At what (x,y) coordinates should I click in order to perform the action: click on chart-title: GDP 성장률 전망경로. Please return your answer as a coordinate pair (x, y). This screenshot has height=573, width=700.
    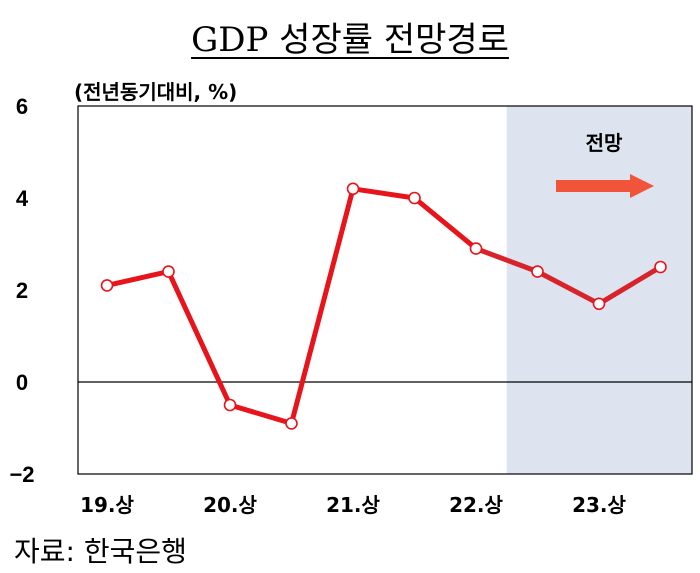
    Looking at the image, I should click on (350, 40).